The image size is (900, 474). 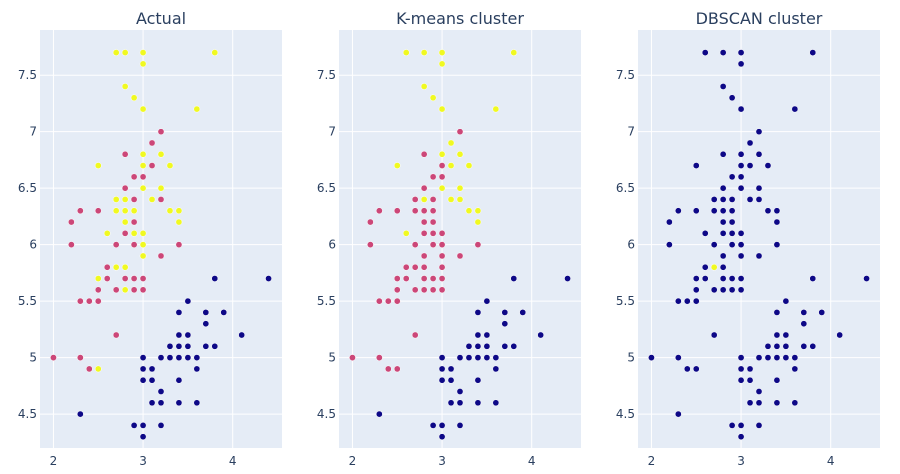 What do you see at coordinates (741, 461) in the screenshot?
I see `x-tick-label: 3` at bounding box center [741, 461].